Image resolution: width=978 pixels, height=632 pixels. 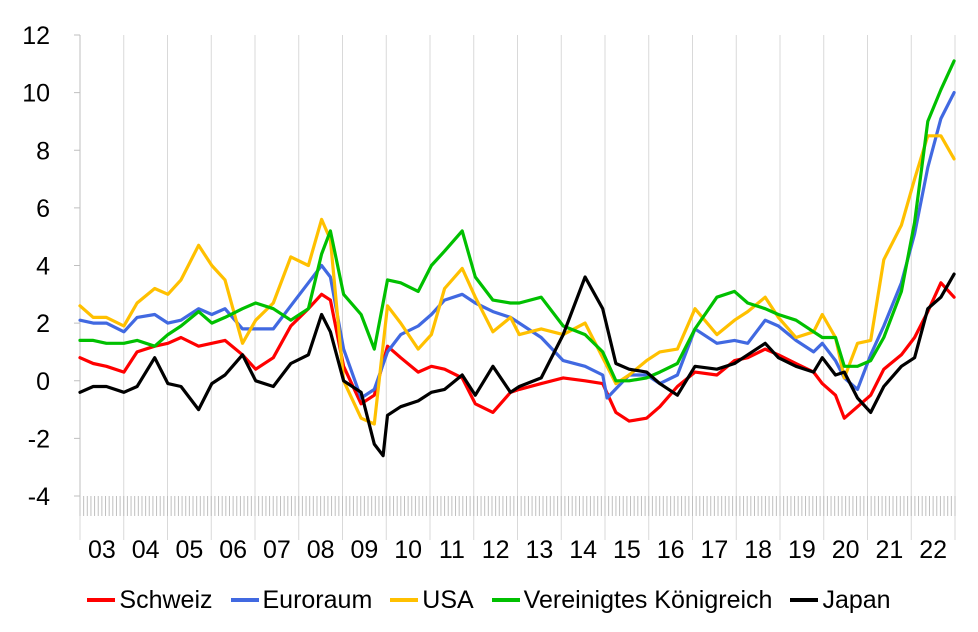 What do you see at coordinates (233, 550) in the screenshot?
I see `x-tick-label: 06` at bounding box center [233, 550].